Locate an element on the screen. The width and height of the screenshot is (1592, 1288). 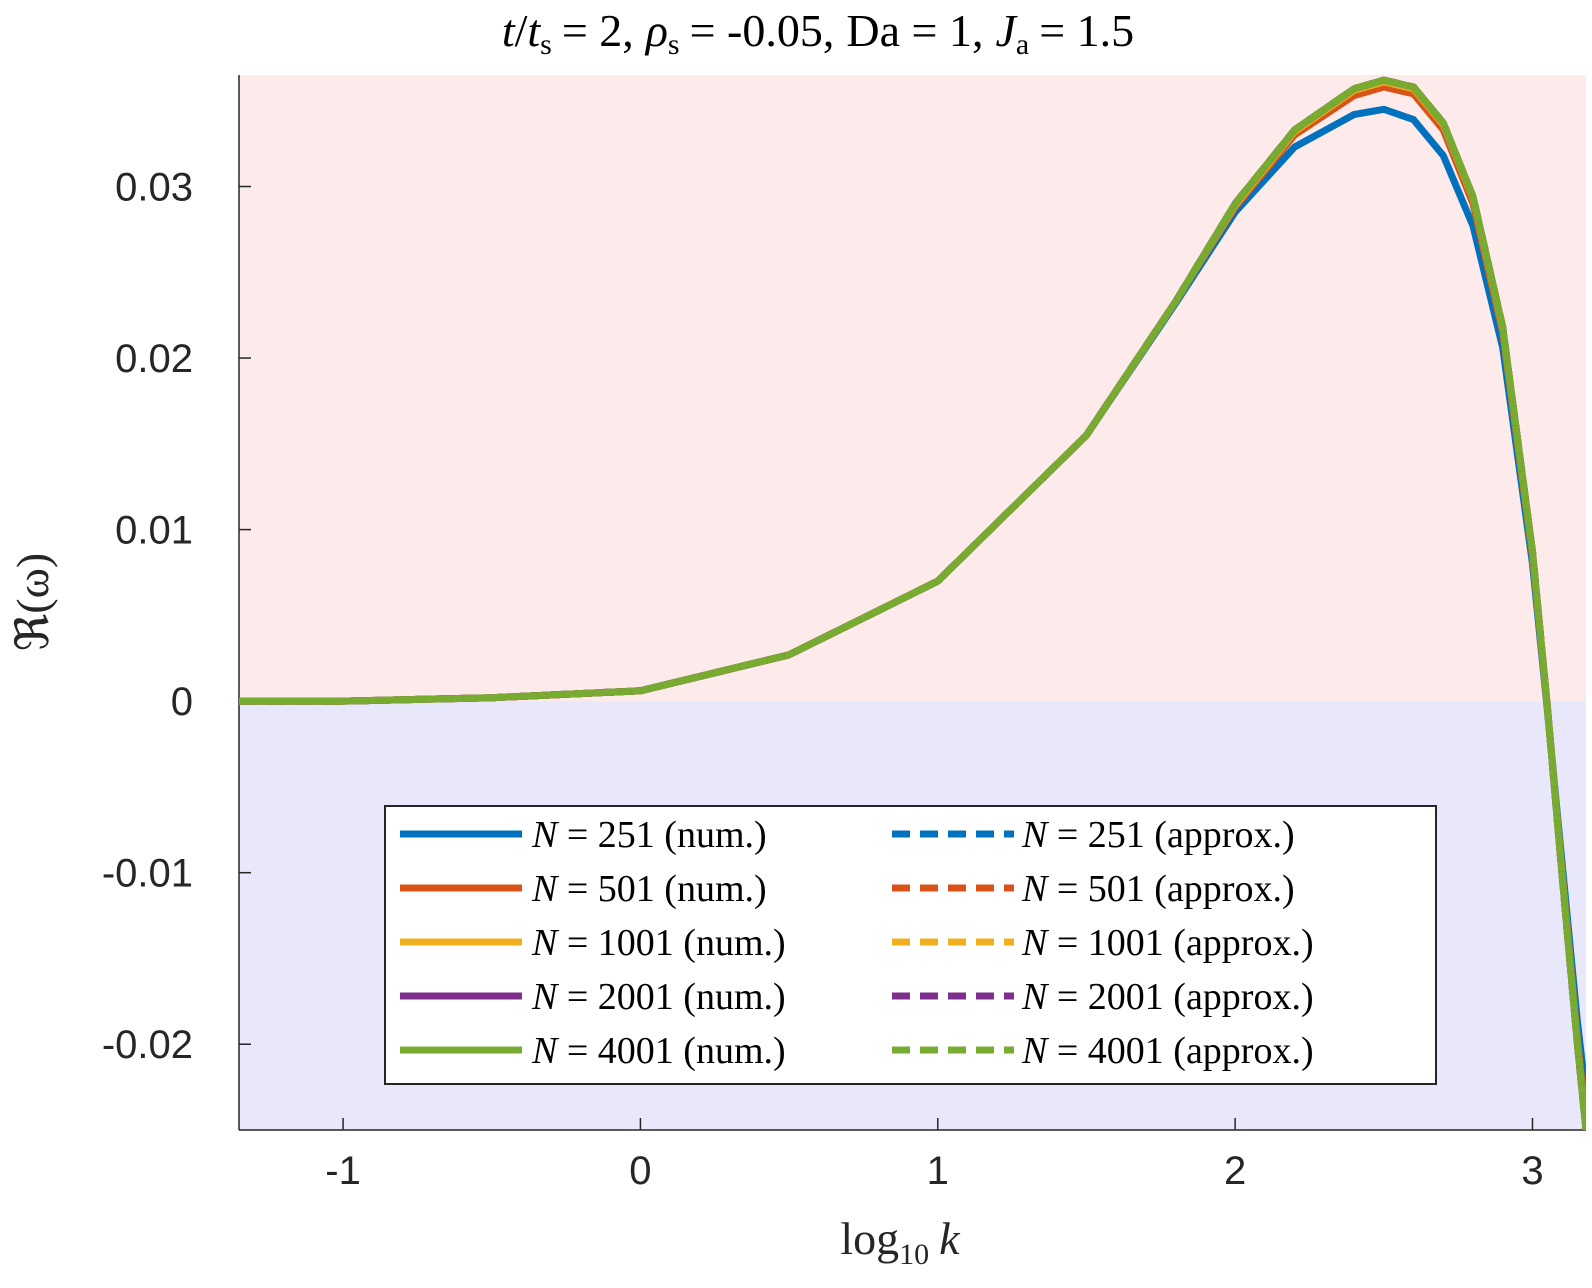
x-axis-label: log10 k is located at coordinates (900, 1242).